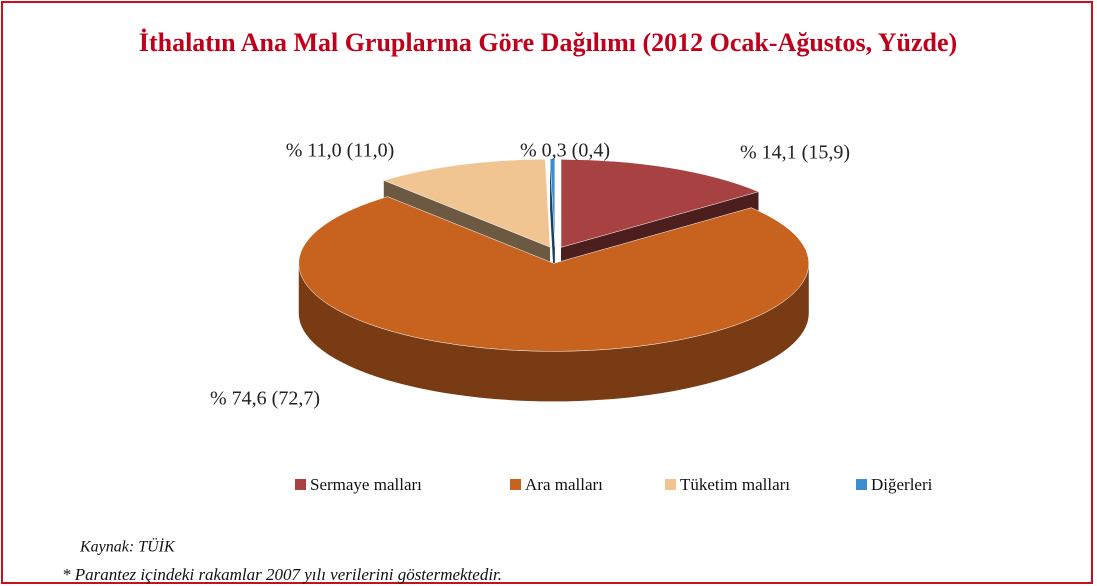 Image resolution: width=1097 pixels, height=586 pixels. What do you see at coordinates (366, 484) in the screenshot?
I see `legend-label: Sermaye malları` at bounding box center [366, 484].